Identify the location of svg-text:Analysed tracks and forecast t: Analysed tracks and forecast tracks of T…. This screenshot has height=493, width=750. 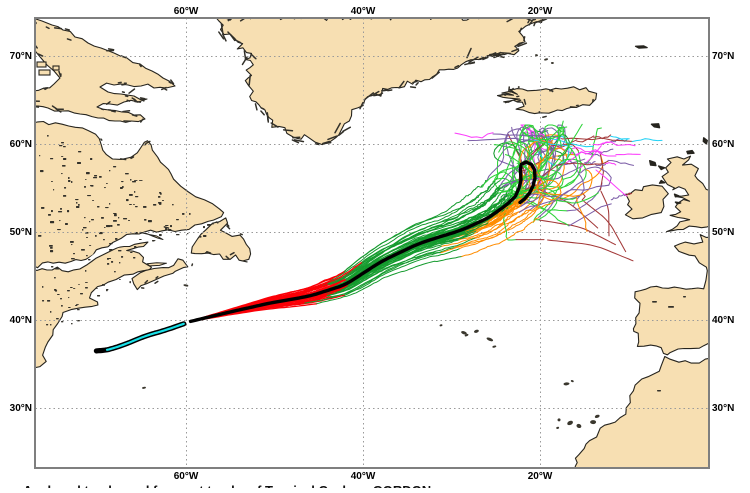
(227, 485).